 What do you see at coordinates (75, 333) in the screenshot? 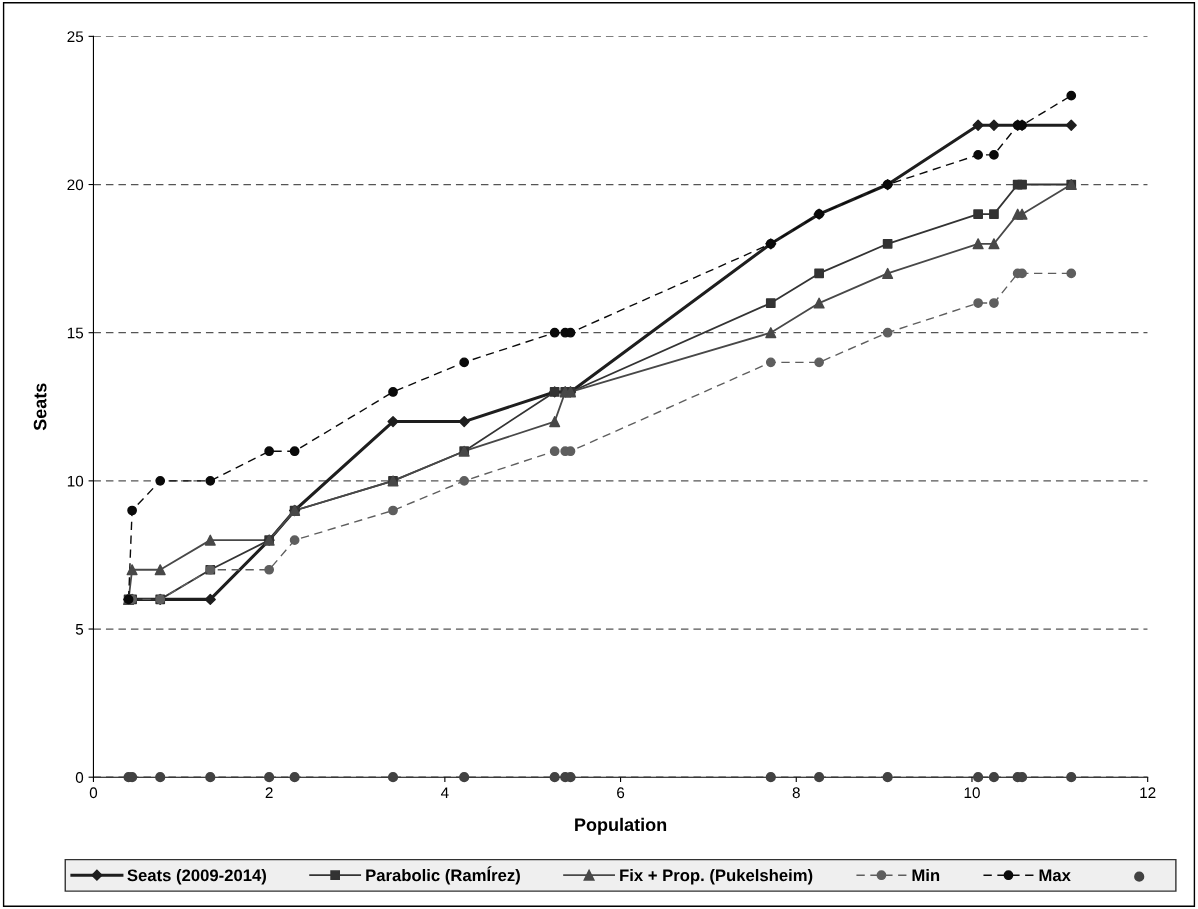
I see `y-tick-label: 15` at bounding box center [75, 333].